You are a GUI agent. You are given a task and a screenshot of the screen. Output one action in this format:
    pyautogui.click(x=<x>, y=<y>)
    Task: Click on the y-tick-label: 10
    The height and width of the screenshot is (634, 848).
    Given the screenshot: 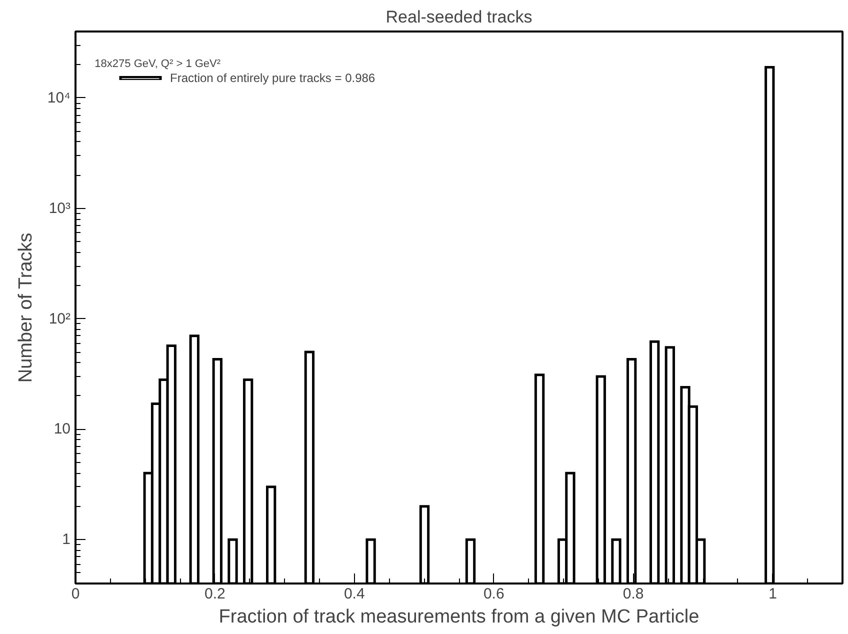 What is the action you would take?
    pyautogui.click(x=62, y=429)
    